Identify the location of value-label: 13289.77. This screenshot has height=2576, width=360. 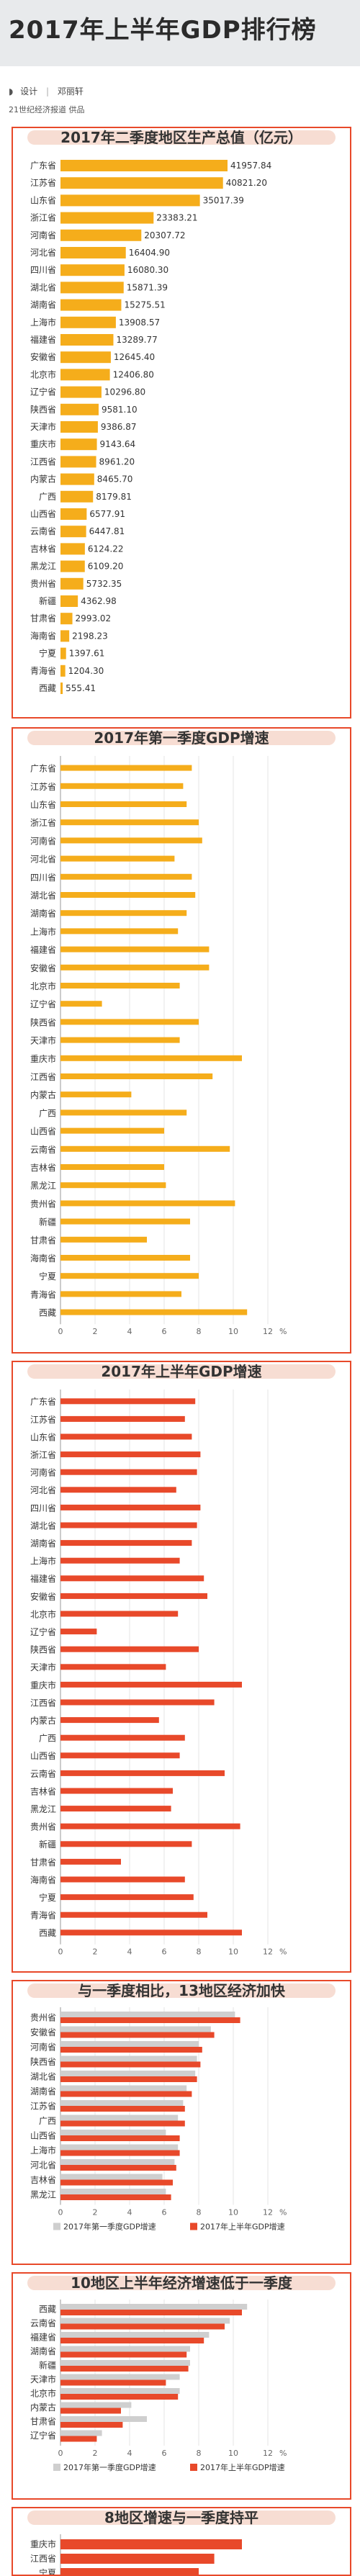
(136, 340).